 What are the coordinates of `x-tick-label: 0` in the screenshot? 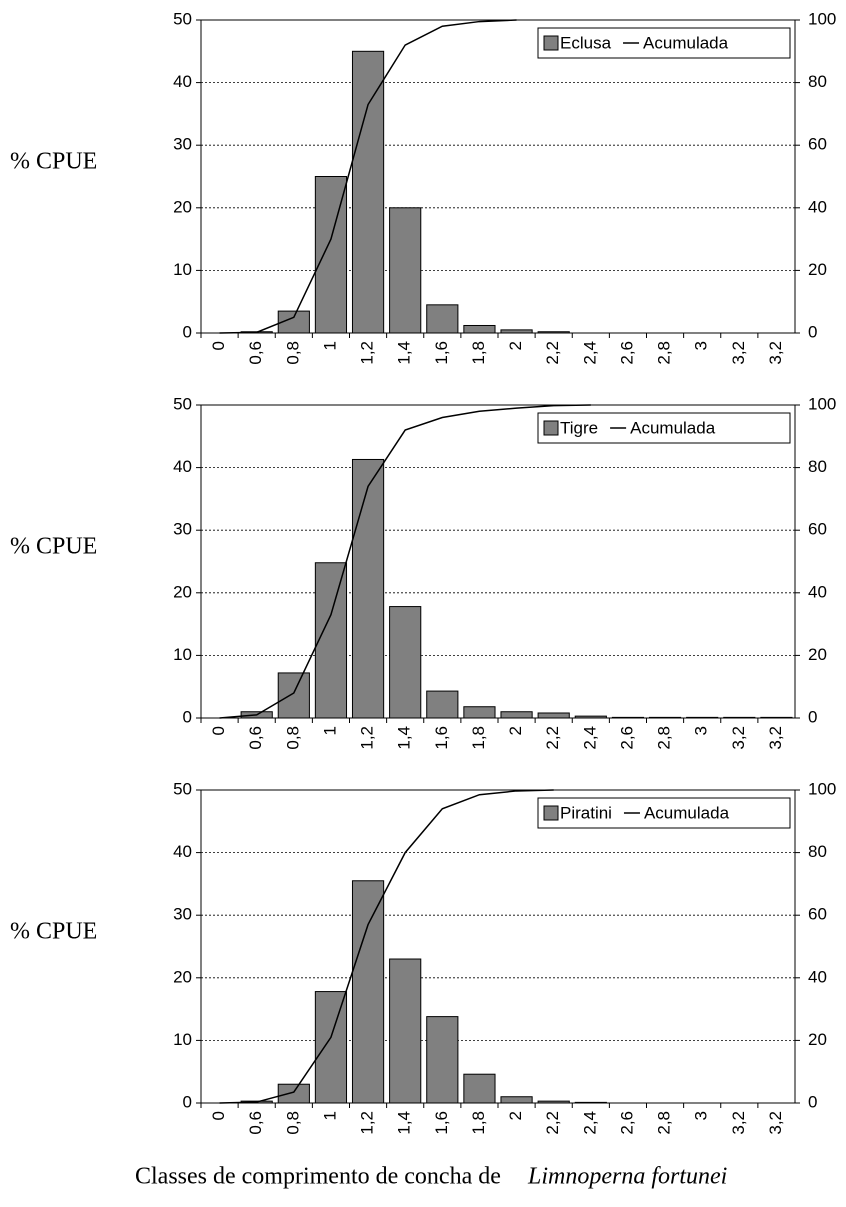 It's located at (218, 345).